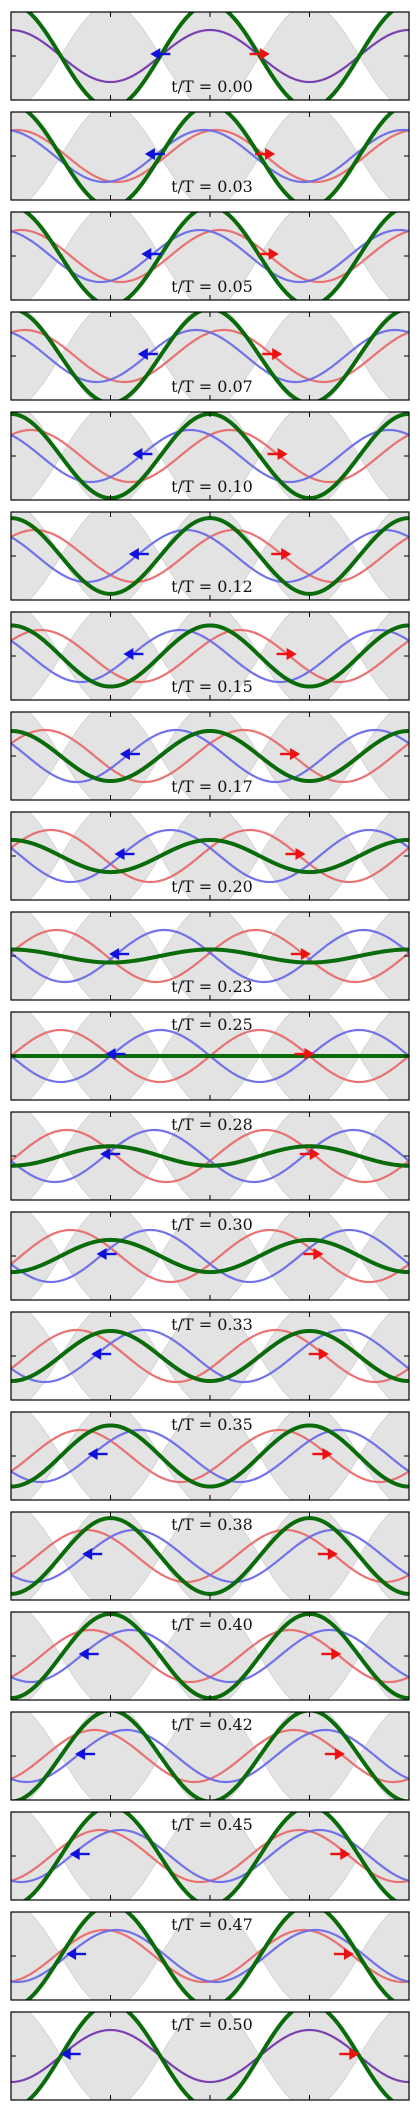  I want to click on wave-panel: t/T = 0.12, so click(210, 556).